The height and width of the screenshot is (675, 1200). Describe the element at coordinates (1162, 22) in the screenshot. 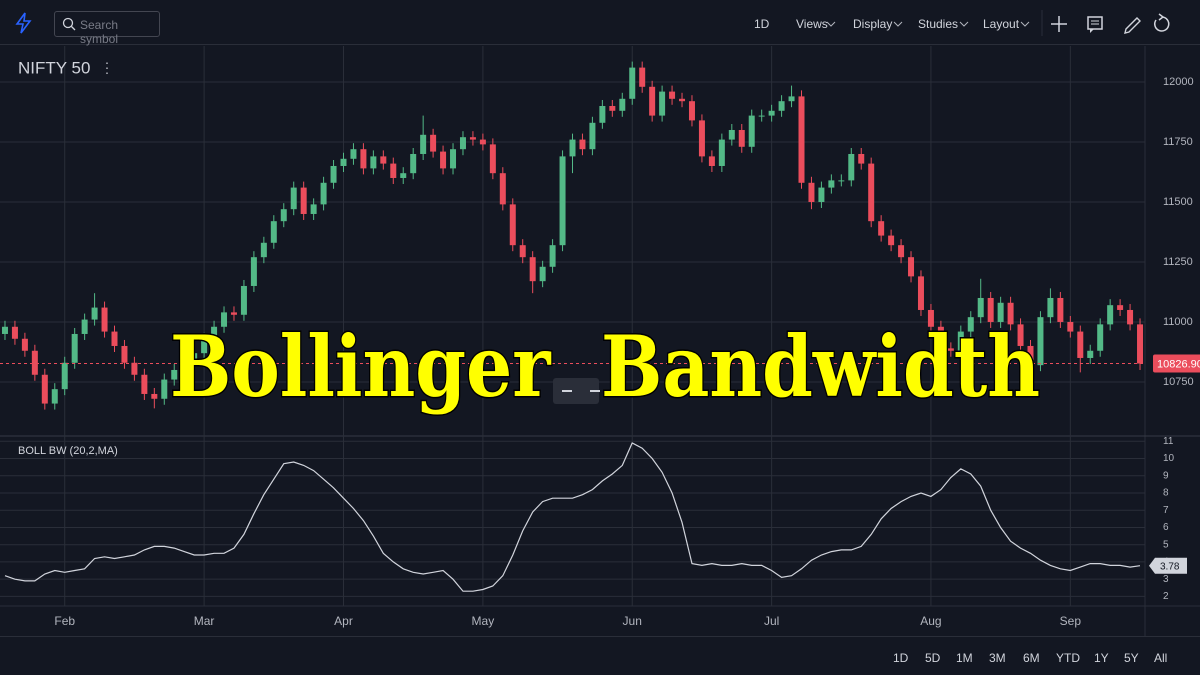

I see `reset-icon` at that location.